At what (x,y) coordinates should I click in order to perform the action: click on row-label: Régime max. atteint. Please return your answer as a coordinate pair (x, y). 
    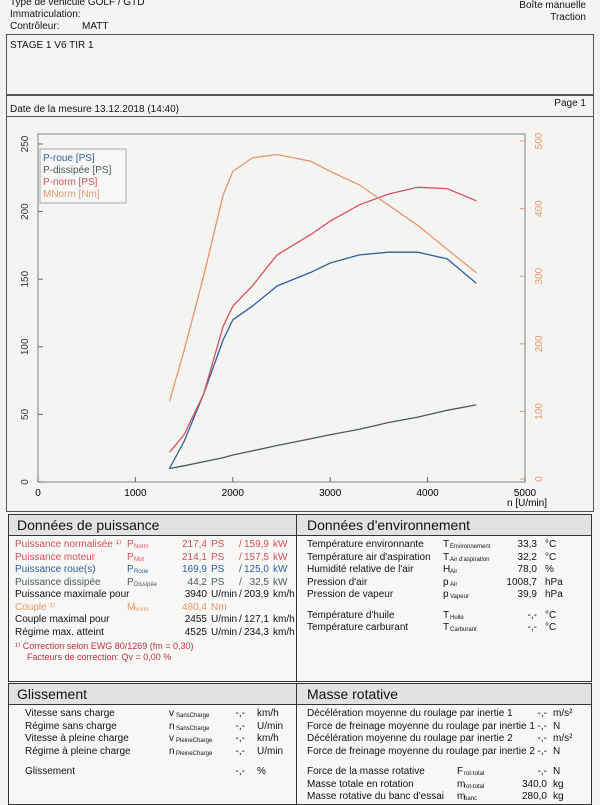
    Looking at the image, I should click on (59, 632).